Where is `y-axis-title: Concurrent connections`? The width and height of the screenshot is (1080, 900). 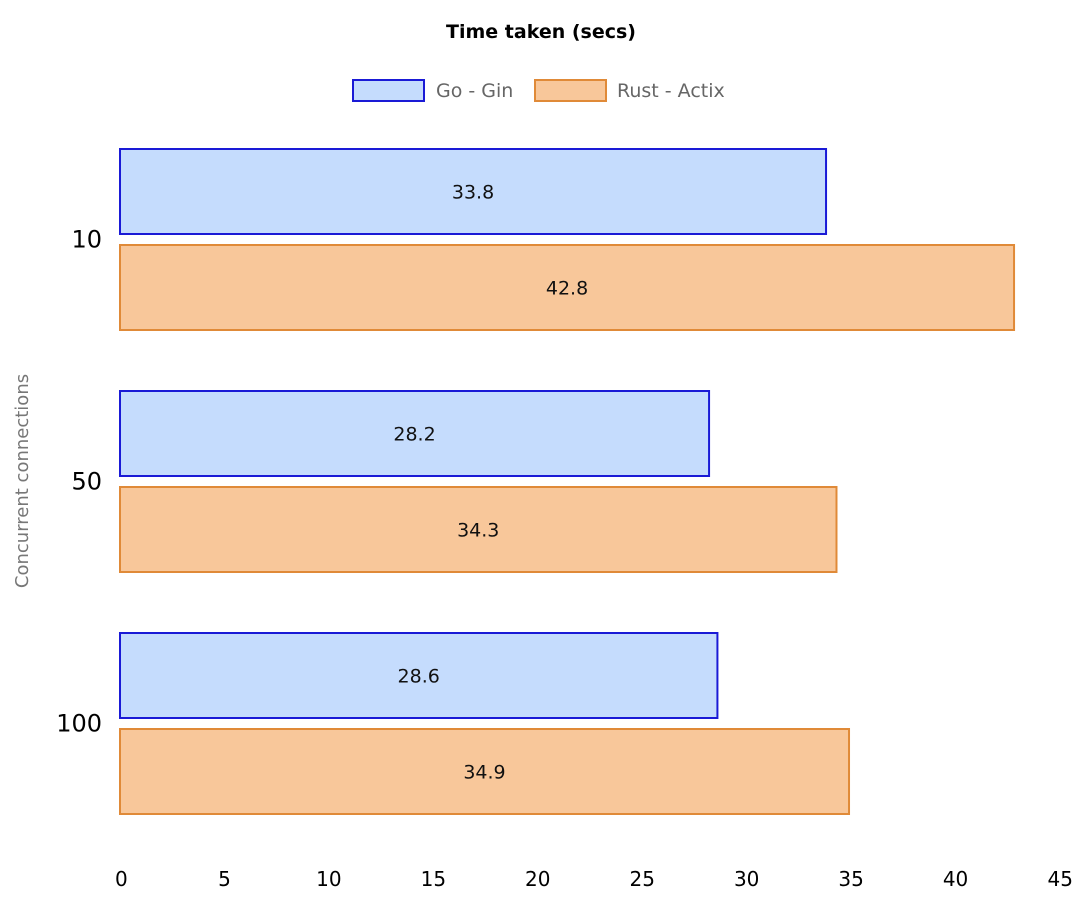
y-axis-title: Concurrent connections is located at coordinates (22, 481).